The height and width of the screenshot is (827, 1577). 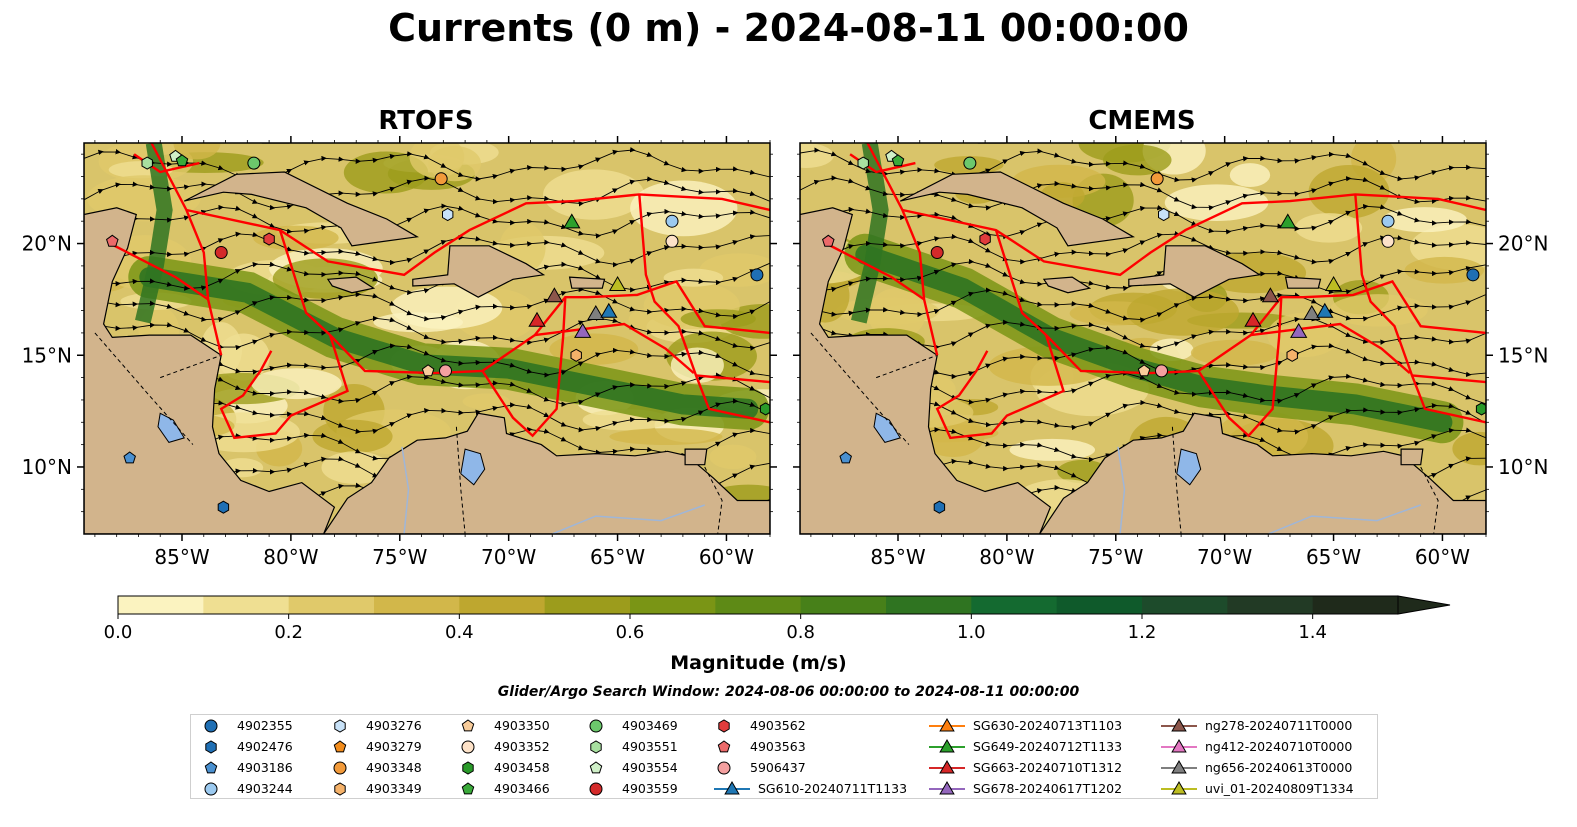 I want to click on colorbar-tick-label: 0.8, so click(x=800, y=632).